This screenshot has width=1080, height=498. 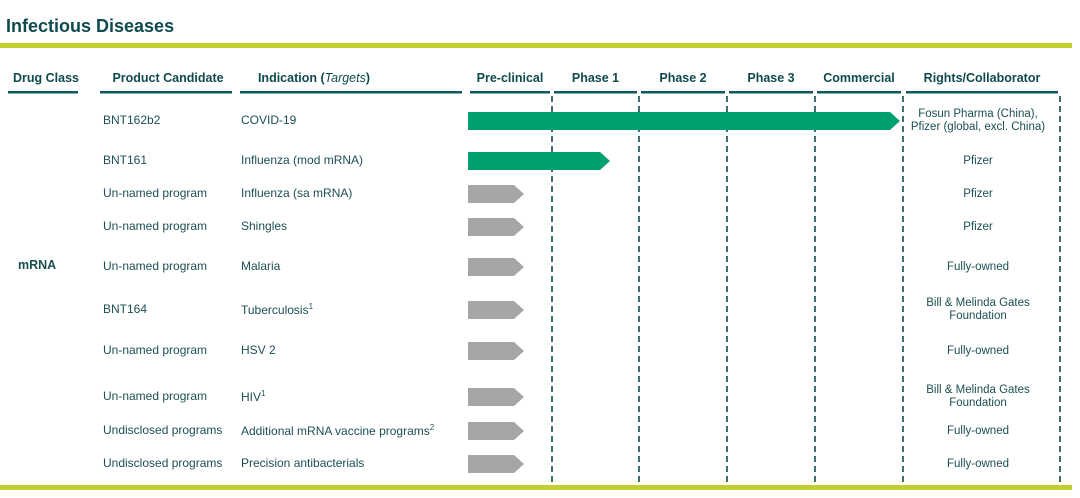 I want to click on header: Pre-clinical, so click(x=510, y=78).